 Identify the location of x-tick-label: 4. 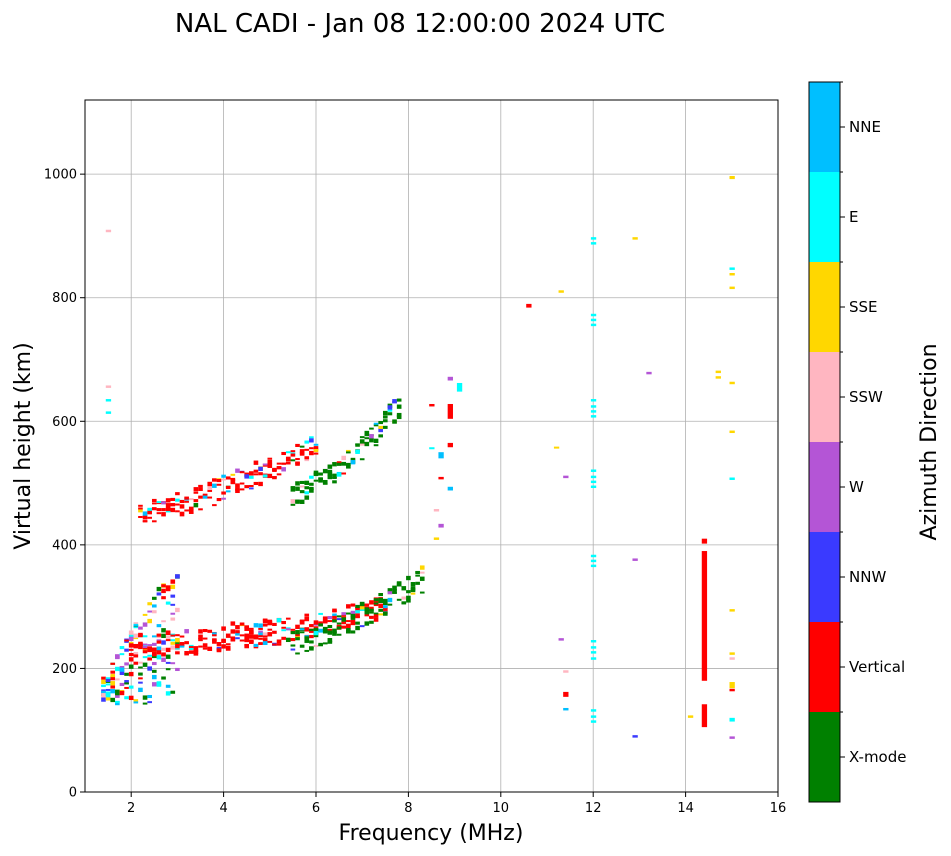
(223, 808).